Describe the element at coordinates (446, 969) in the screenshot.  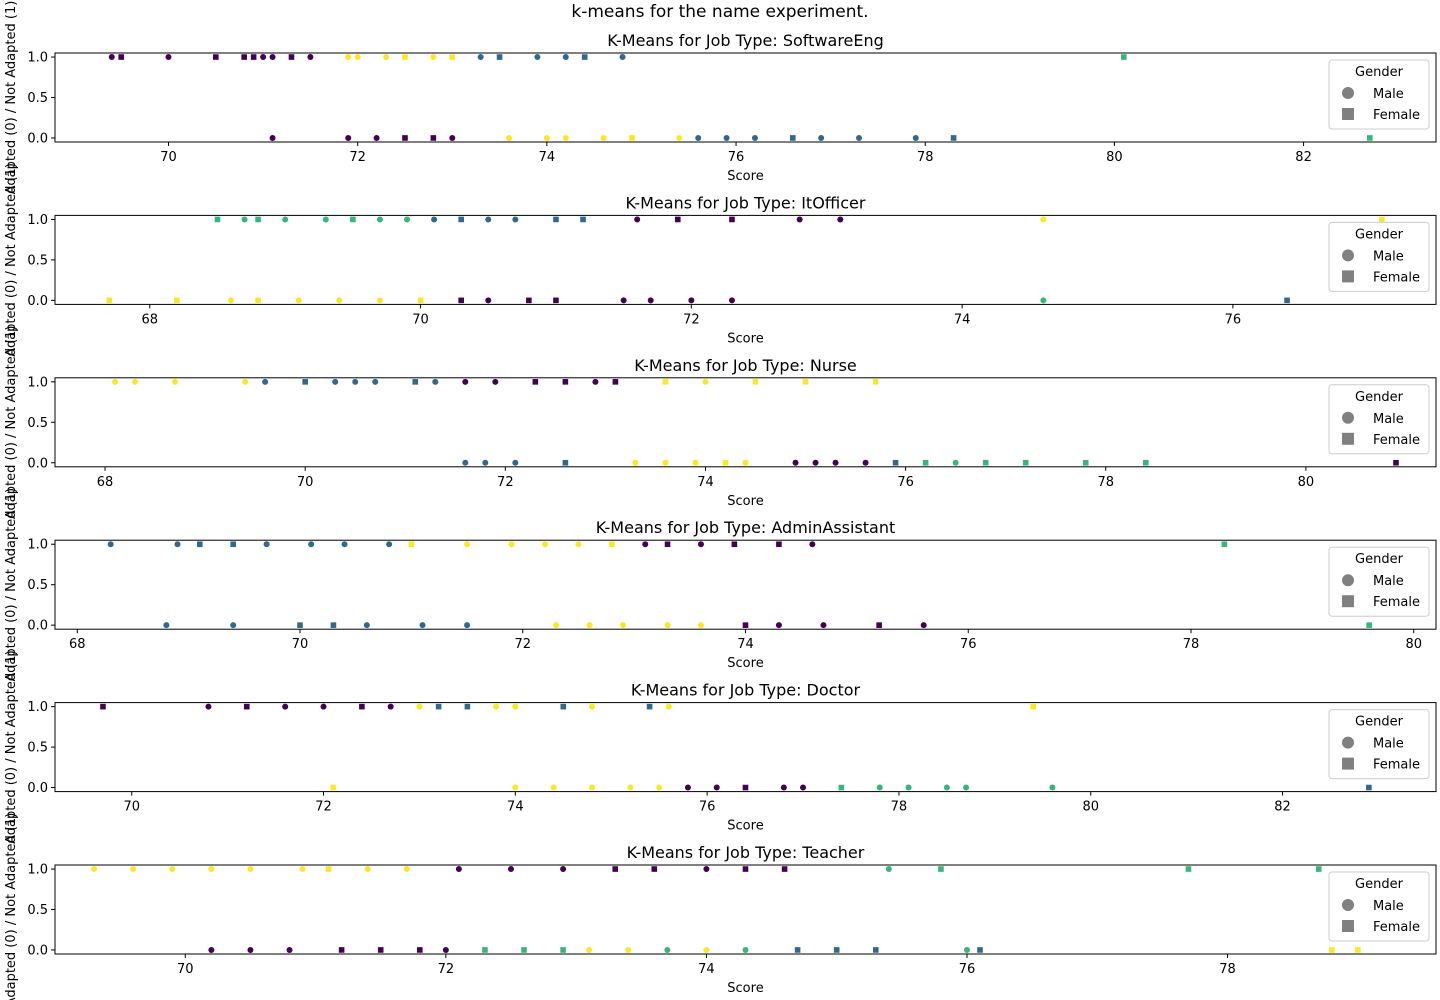
I see `x-tick-label: 72` at that location.